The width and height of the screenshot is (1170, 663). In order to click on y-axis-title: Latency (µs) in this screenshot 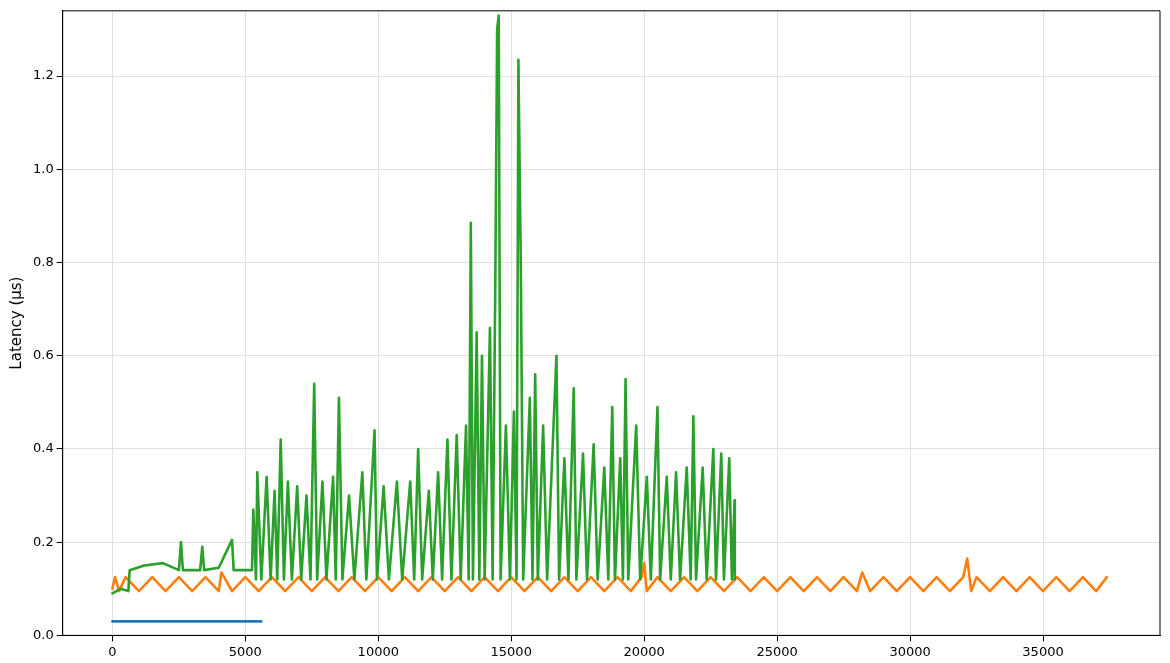, I will do `click(15, 323)`.